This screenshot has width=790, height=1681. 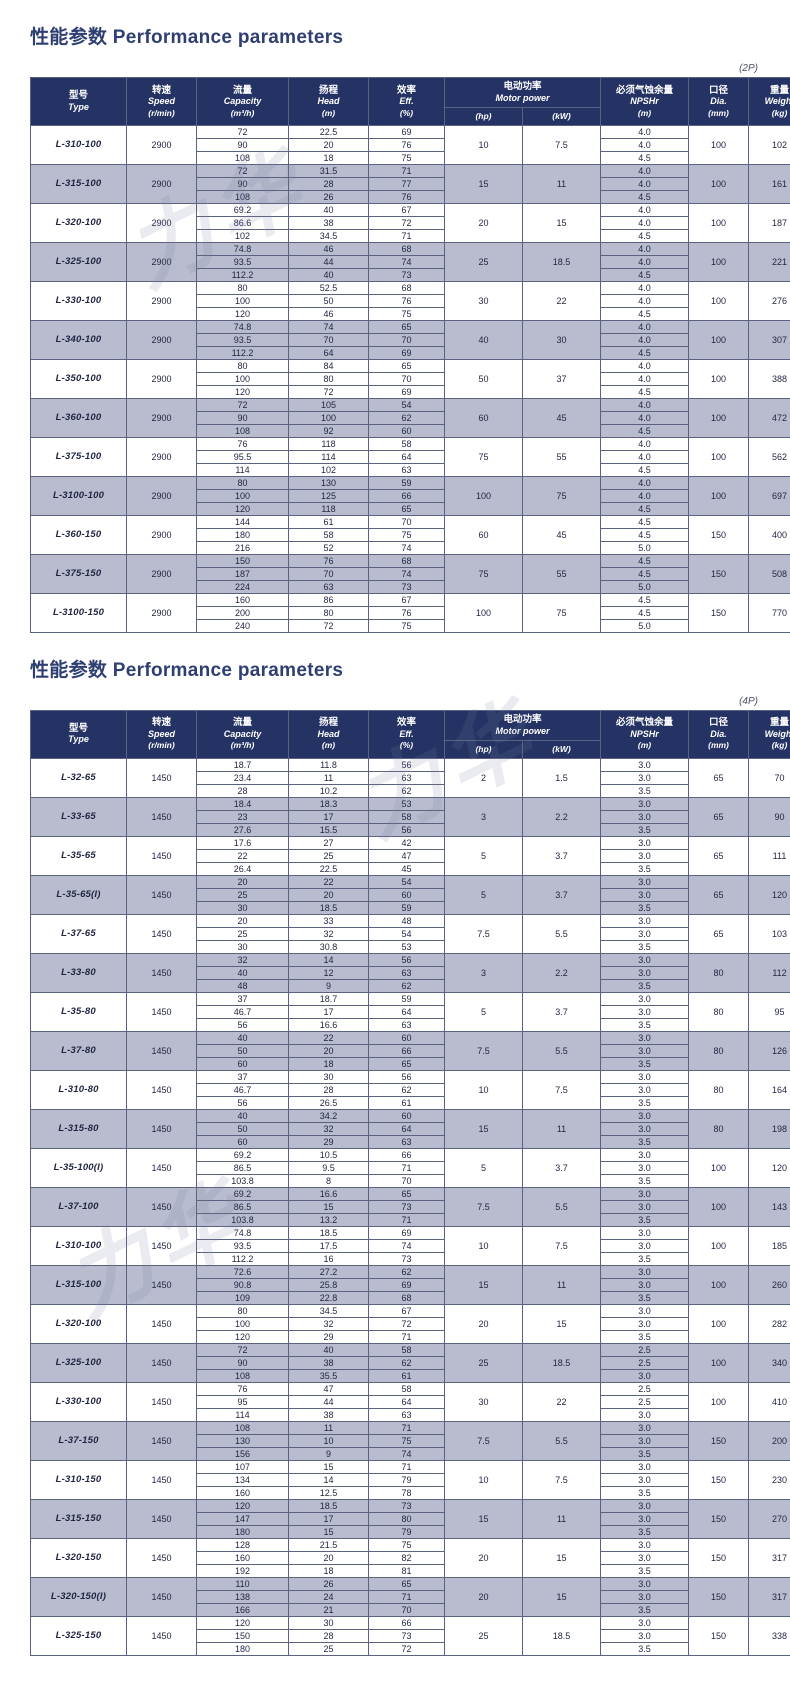 What do you see at coordinates (561, 300) in the screenshot?
I see `cell-kw: 22` at bounding box center [561, 300].